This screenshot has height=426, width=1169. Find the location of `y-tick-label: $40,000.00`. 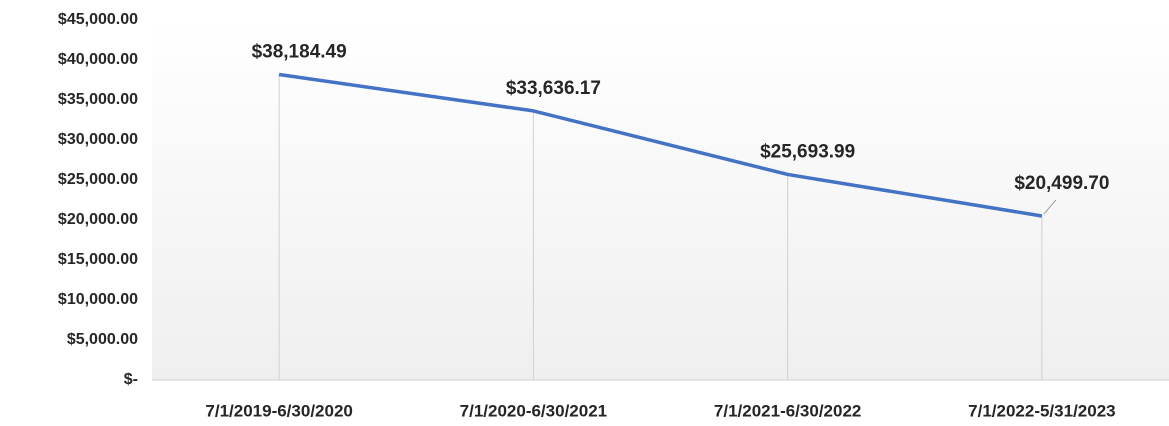

y-tick-label: $40,000.00 is located at coordinates (98, 59).